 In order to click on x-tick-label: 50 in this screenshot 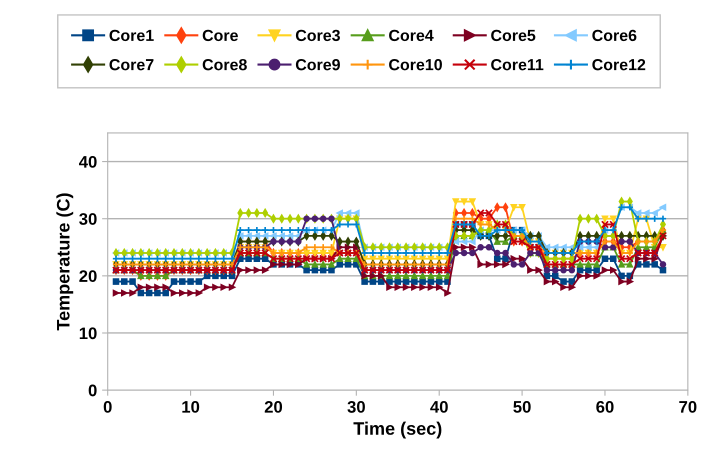, I will do `click(522, 406)`.